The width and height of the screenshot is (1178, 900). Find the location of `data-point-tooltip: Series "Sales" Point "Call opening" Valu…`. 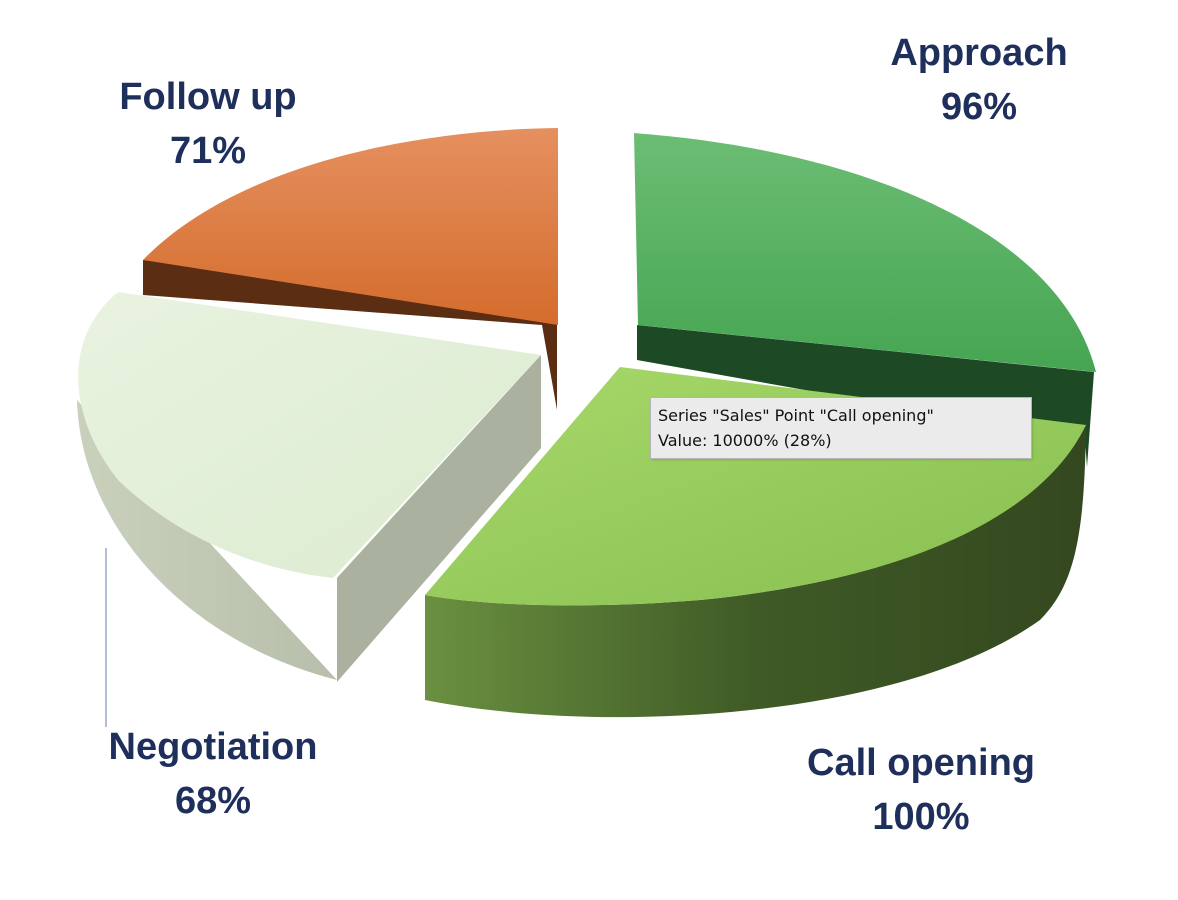

data-point-tooltip: Series "Sales" Point "Call opening" Valu… is located at coordinates (841, 428).